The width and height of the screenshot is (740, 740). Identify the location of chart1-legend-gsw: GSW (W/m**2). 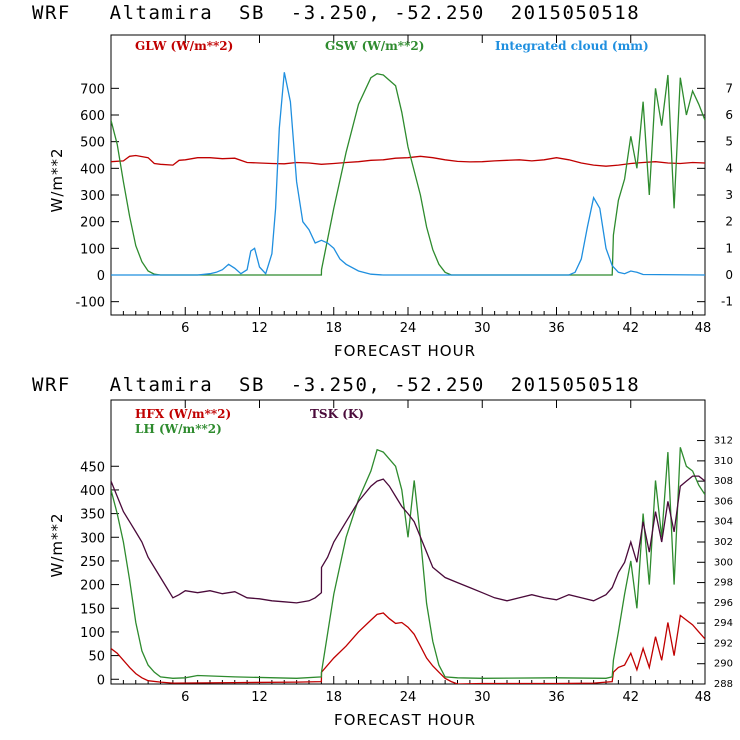
(374, 46).